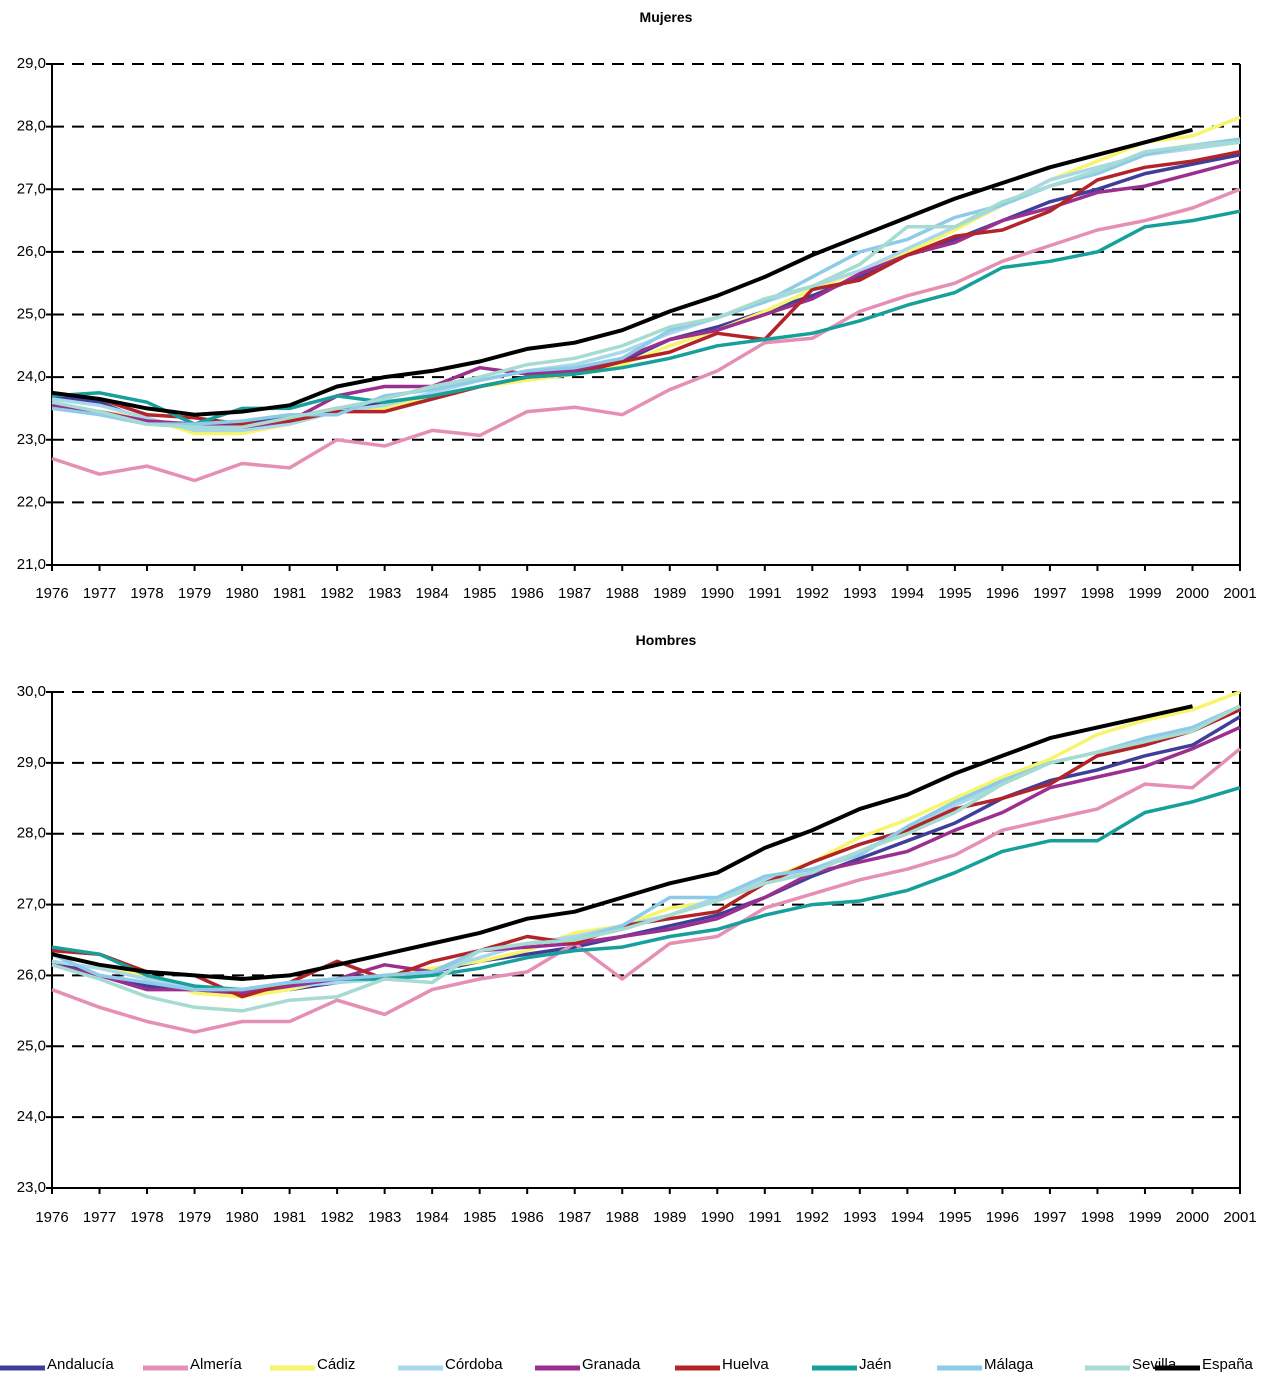 The image size is (1273, 1381). I want to click on legend-label: Almería, so click(216, 1364).